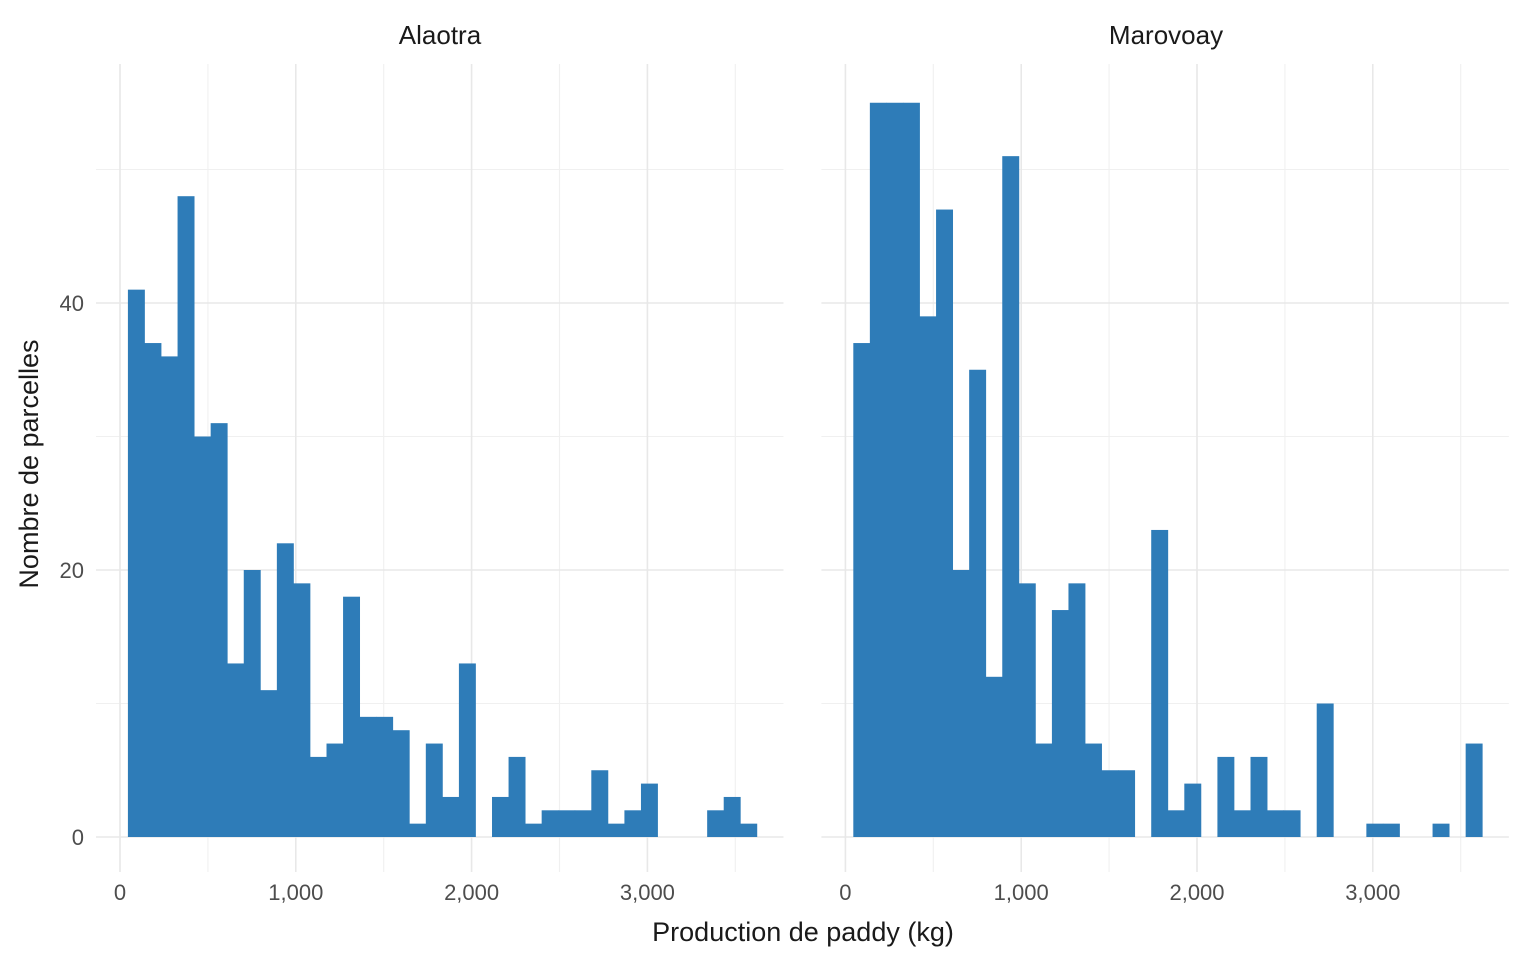 This screenshot has width=1536, height=960. What do you see at coordinates (803, 932) in the screenshot?
I see `x-axis-title: Production de paddy (kg)` at bounding box center [803, 932].